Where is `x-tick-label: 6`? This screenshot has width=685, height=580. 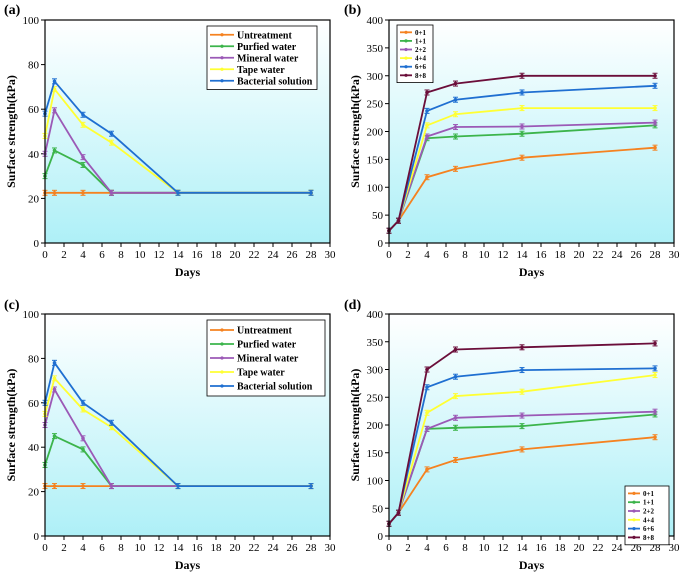
x-tick-label: 6 is located at coordinates (102, 548).